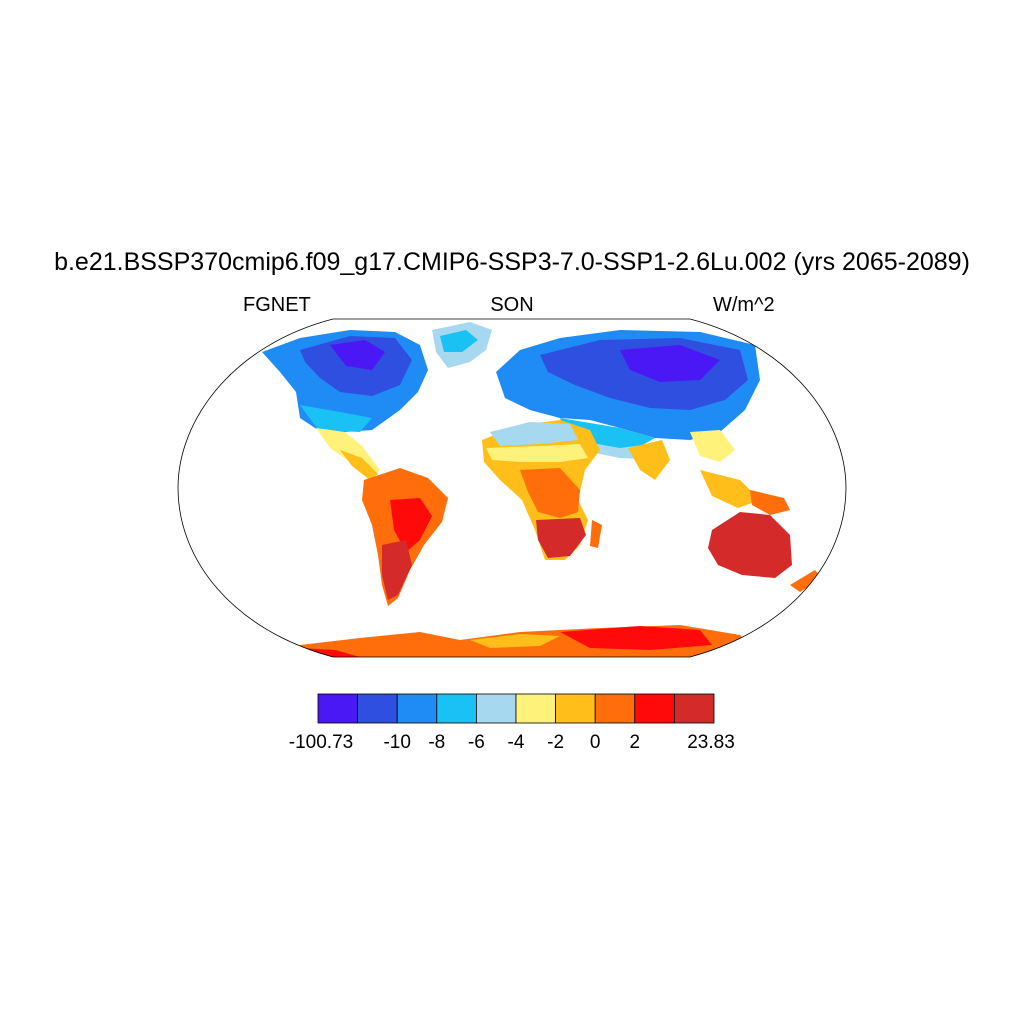  What do you see at coordinates (277, 305) in the screenshot?
I see `variable-label: FGNET` at bounding box center [277, 305].